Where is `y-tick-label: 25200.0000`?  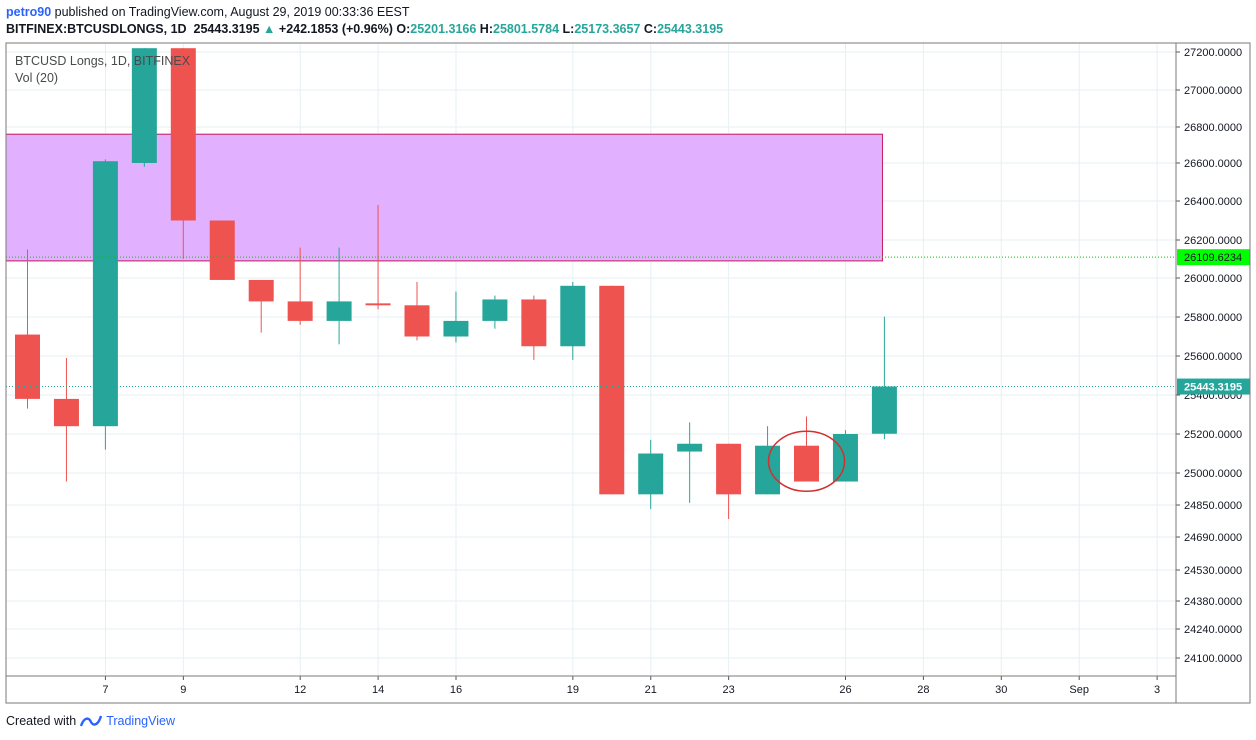
y-tick-label: 25200.0000 is located at coordinates (1213, 435).